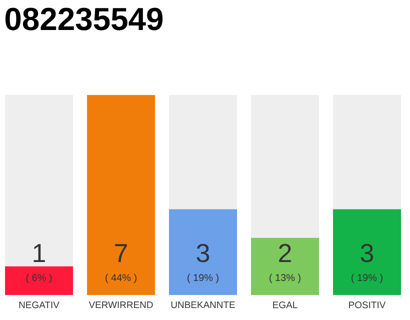 The height and width of the screenshot is (320, 410). I want to click on x-tick-label: UNBEKANNTE, so click(203, 305).